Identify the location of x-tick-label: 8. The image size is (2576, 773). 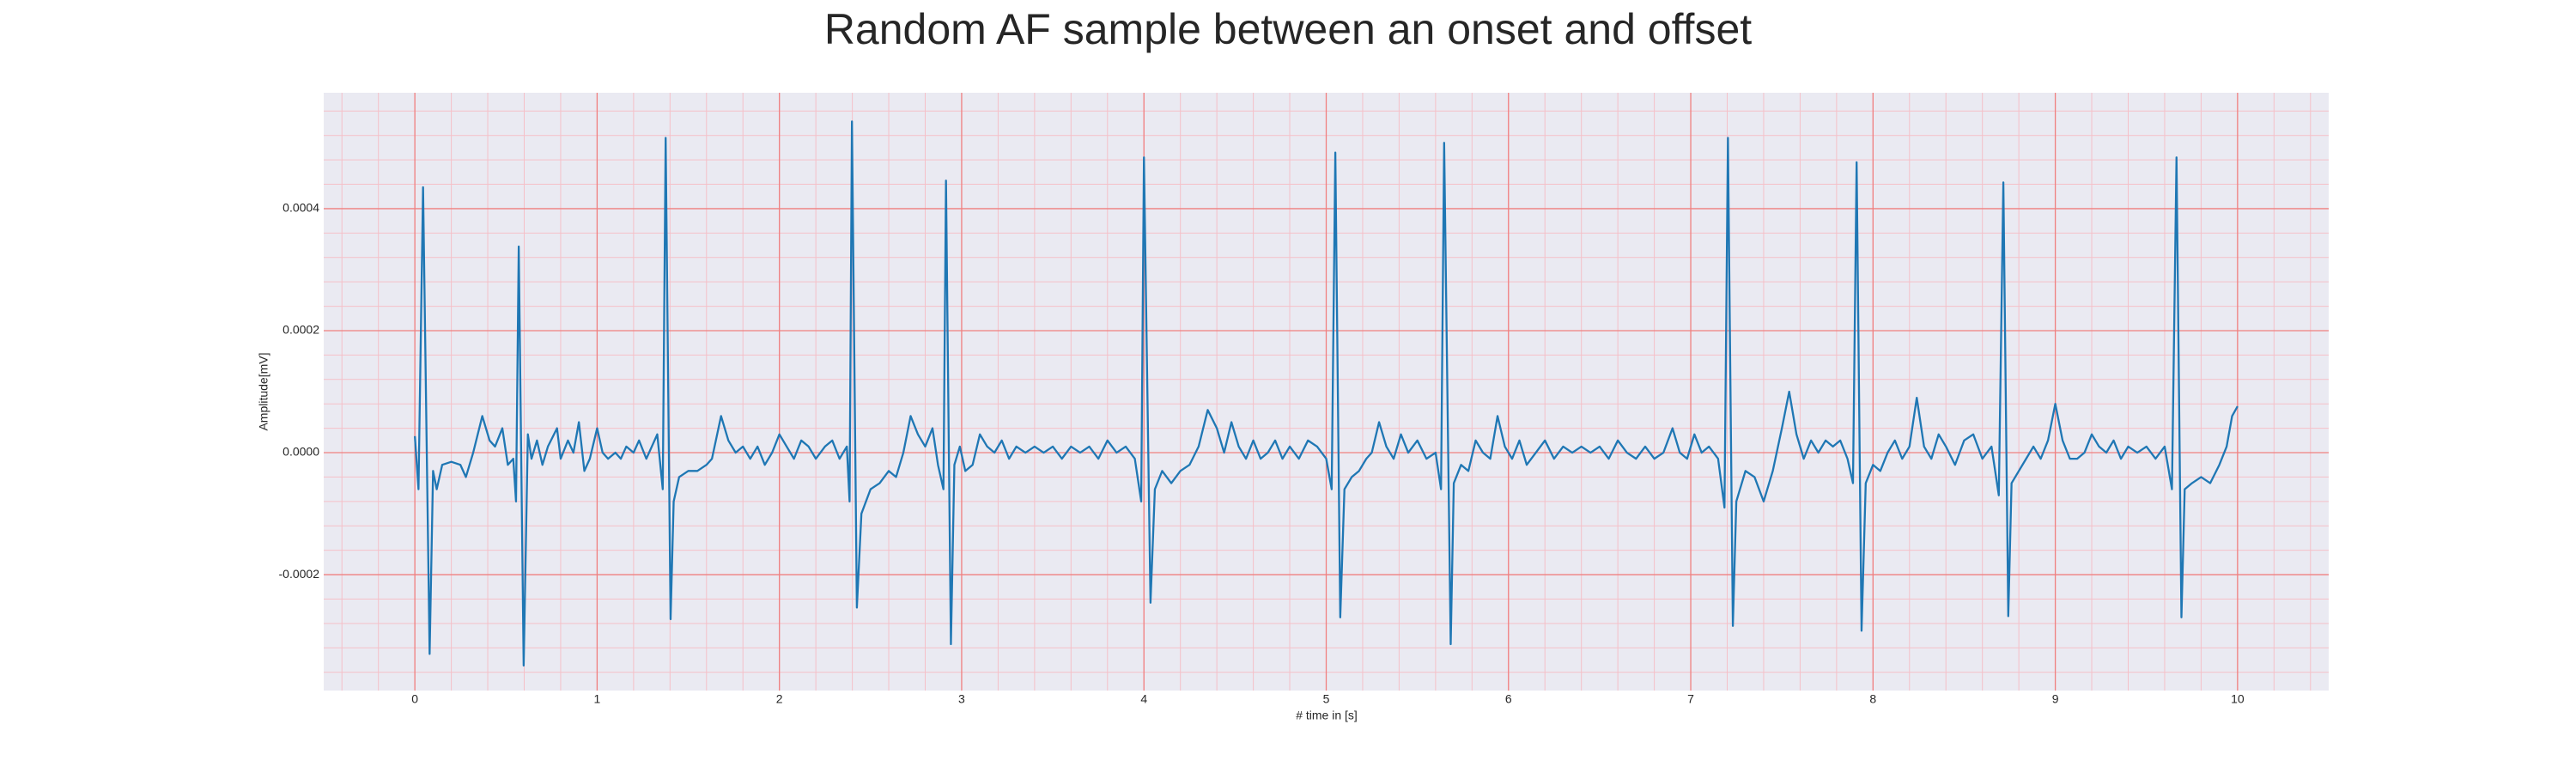
(1872, 699).